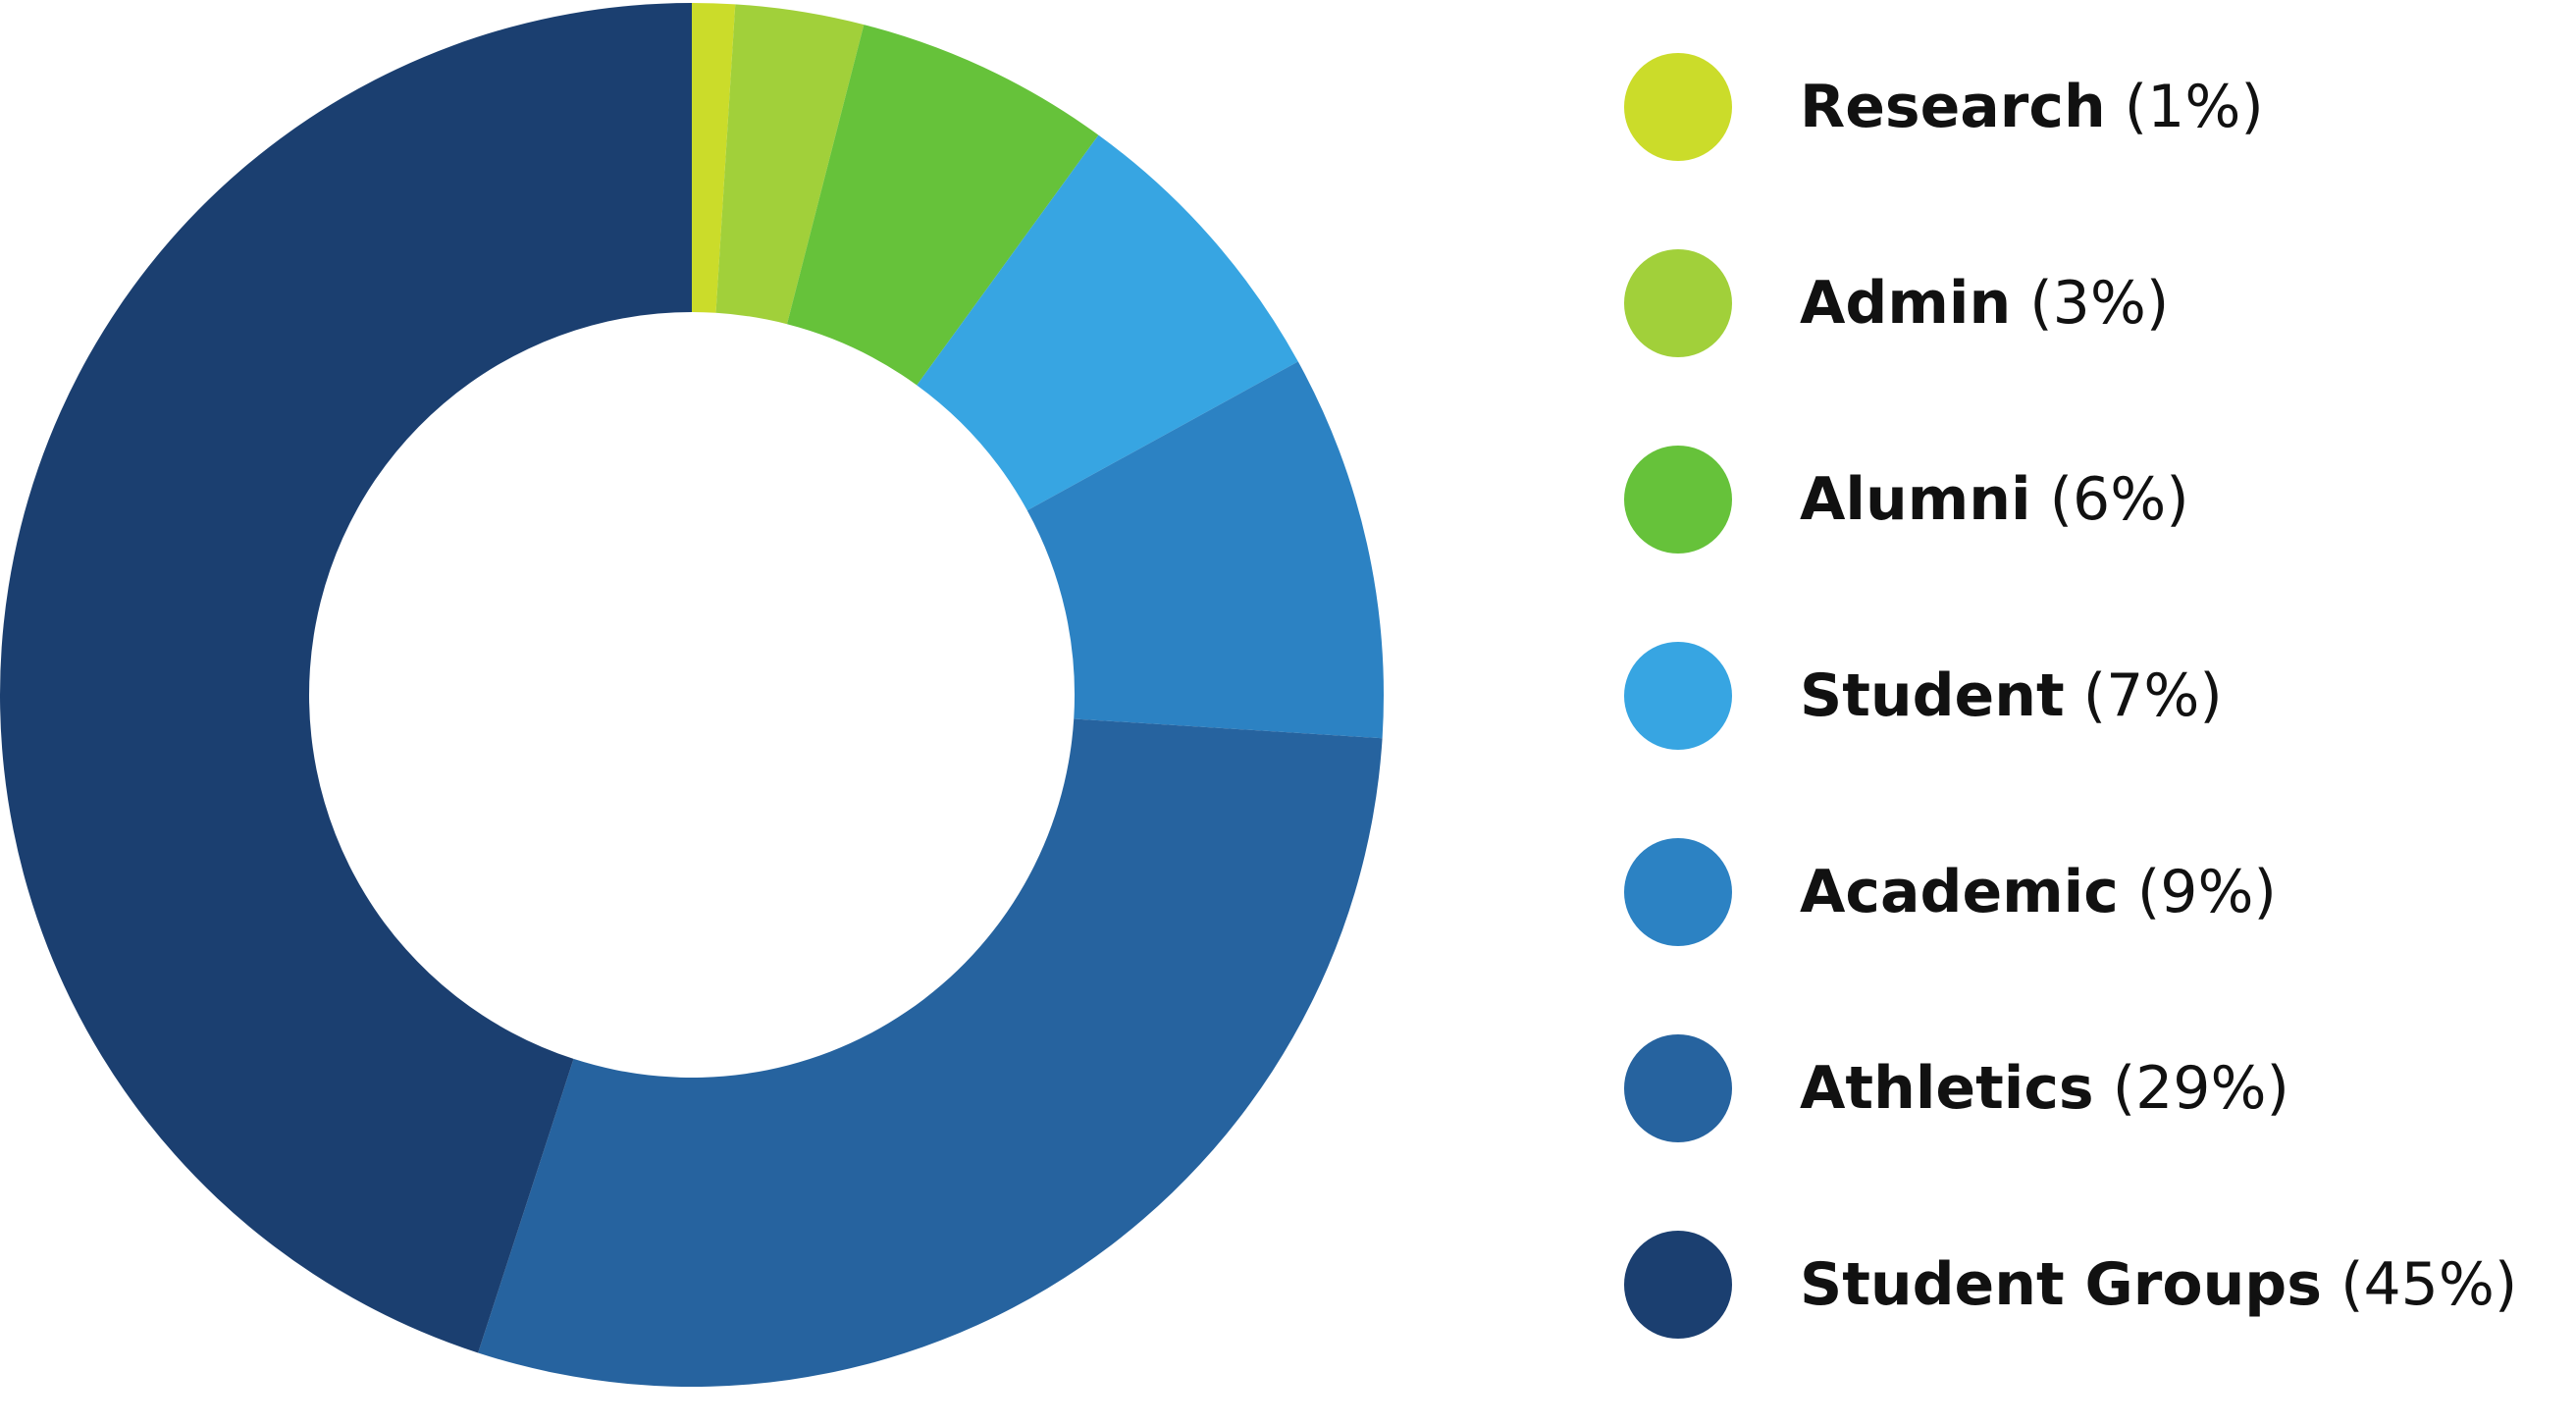 This screenshot has width=2576, height=1425. Describe the element at coordinates (1953, 107) in the screenshot. I see `legend-name: Research` at that location.